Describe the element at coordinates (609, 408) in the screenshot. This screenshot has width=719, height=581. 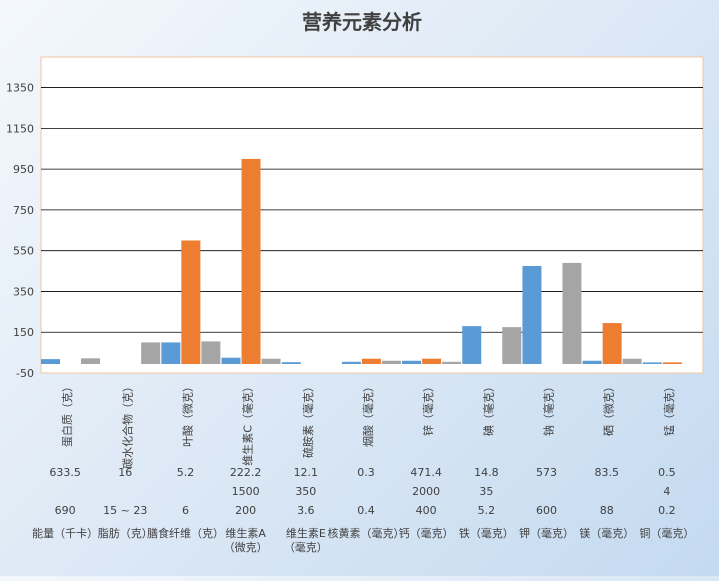
I see `x-category-label: 硒（微克）` at that location.